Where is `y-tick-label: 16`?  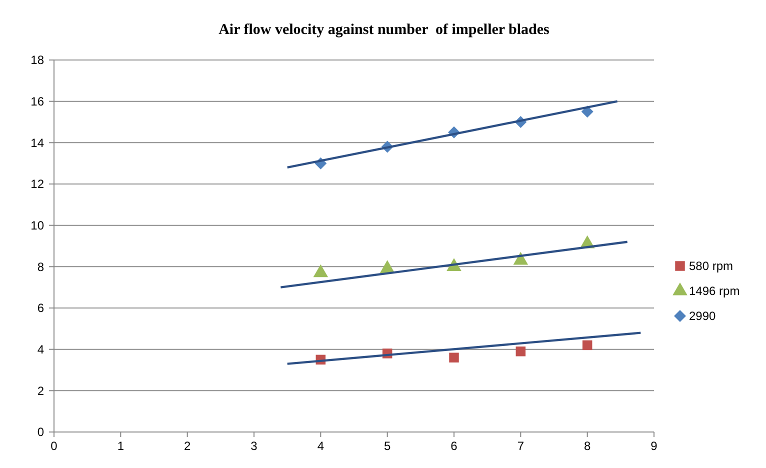
y-tick-label: 16 is located at coordinates (37, 101).